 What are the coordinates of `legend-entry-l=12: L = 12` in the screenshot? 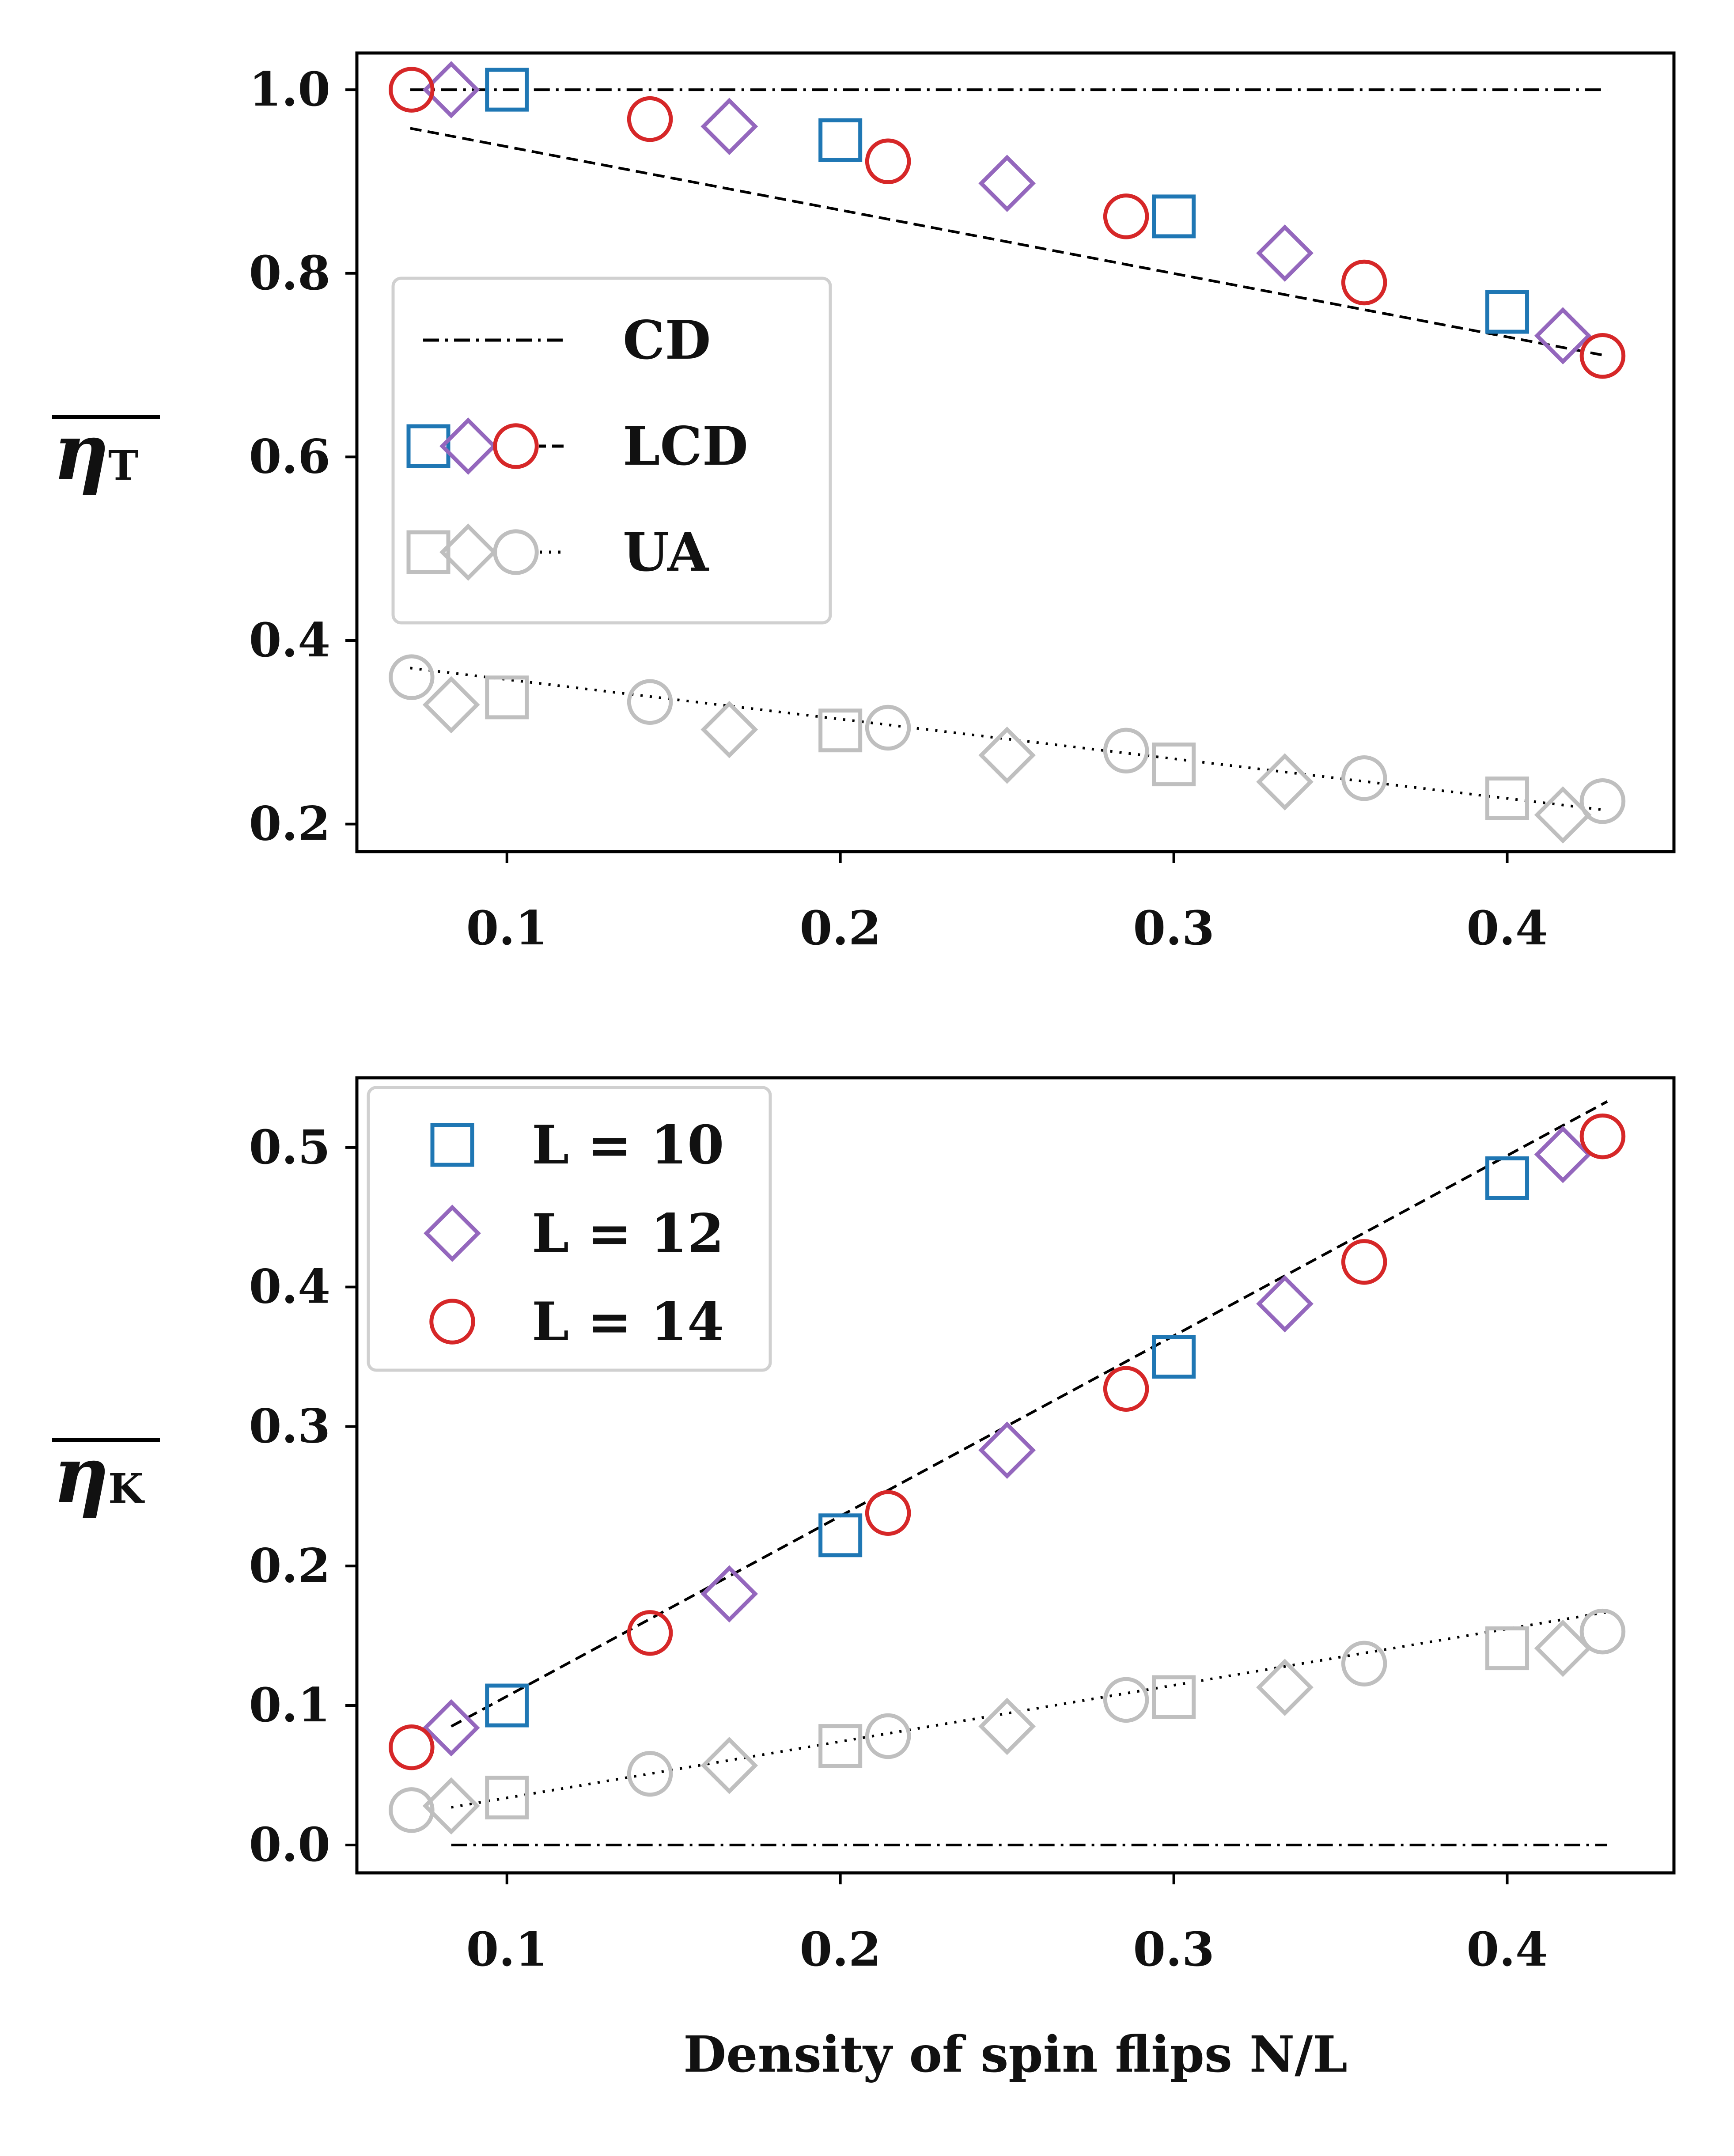 It's located at (574, 1233).